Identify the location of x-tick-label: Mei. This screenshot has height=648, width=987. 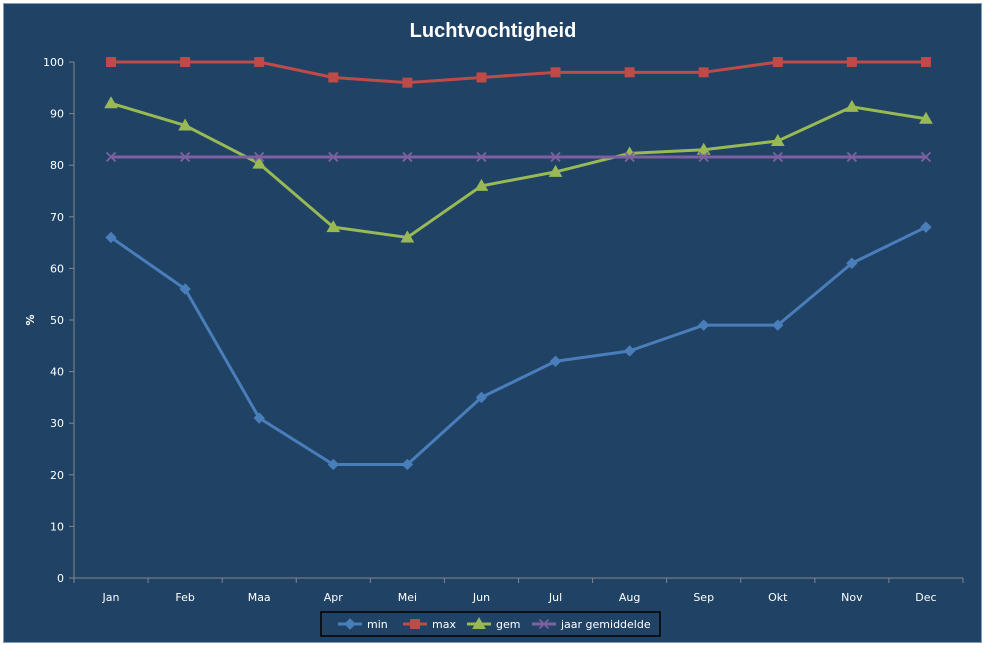
(407, 597).